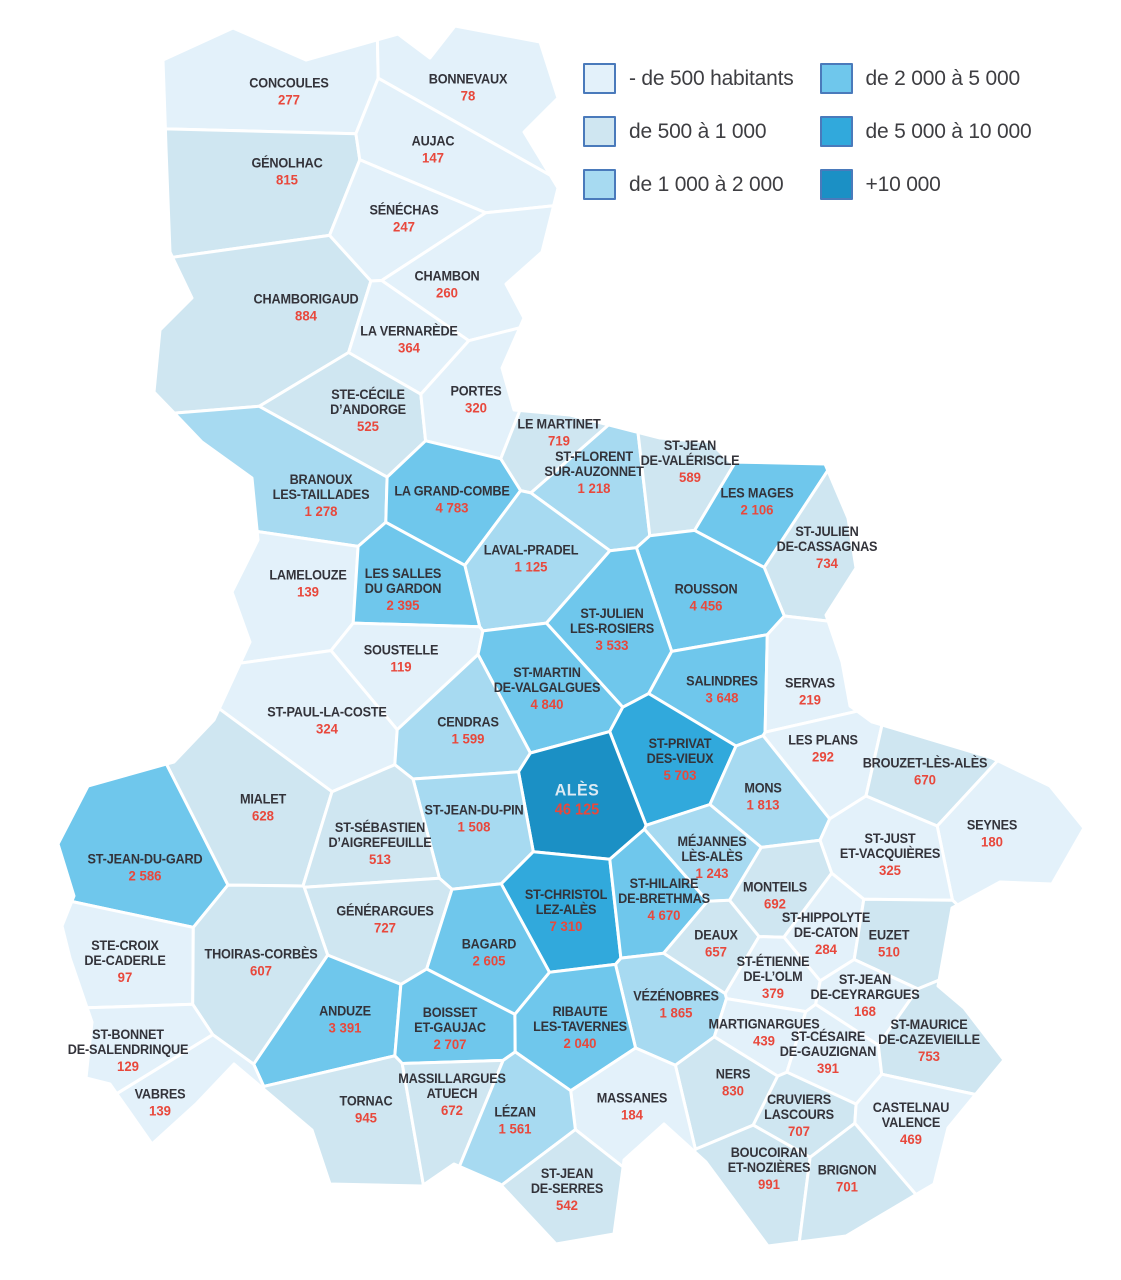  I want to click on commune-shape-vabres, so click(190, 1089).